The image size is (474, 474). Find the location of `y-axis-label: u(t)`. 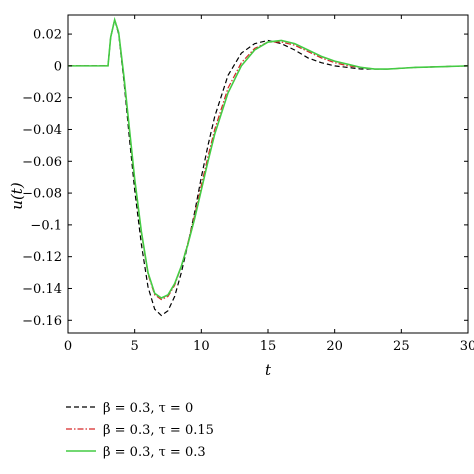

y-axis-label: u(t) is located at coordinates (17, 196).